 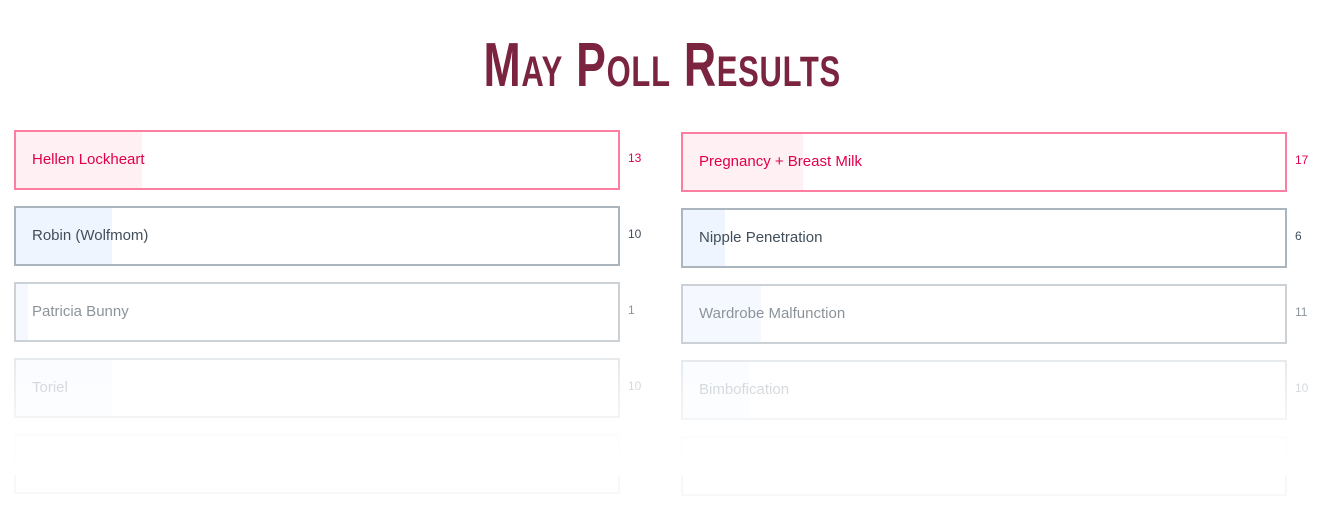 I want to click on poll-option-button: Hellen Lockheart, so click(x=317, y=160).